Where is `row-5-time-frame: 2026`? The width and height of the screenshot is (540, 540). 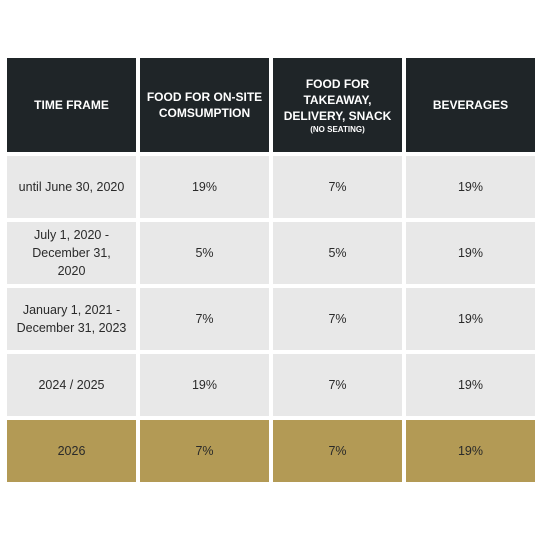 row-5-time-frame: 2026 is located at coordinates (71, 451).